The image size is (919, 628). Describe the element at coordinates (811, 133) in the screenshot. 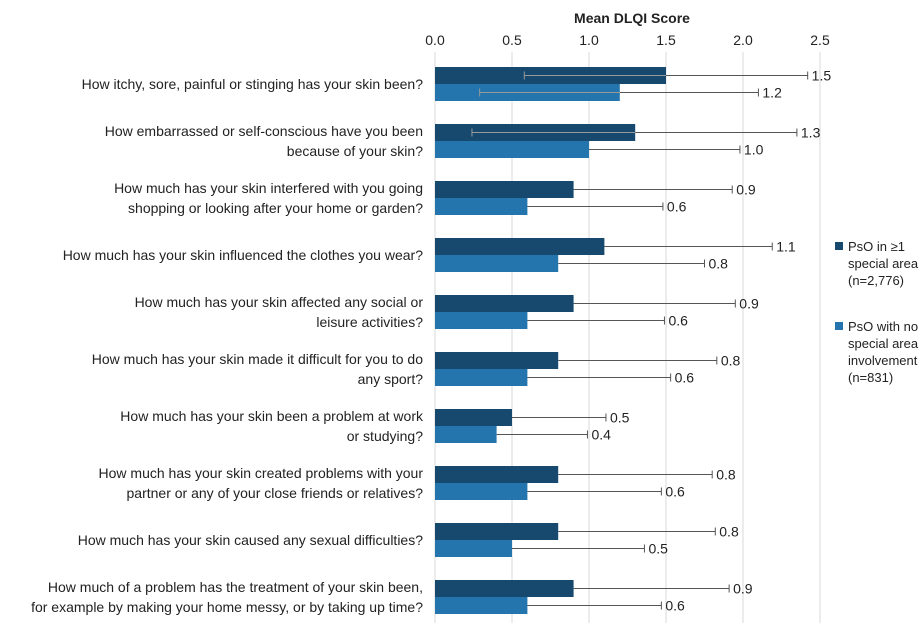

I see `data-label: 1.3` at that location.